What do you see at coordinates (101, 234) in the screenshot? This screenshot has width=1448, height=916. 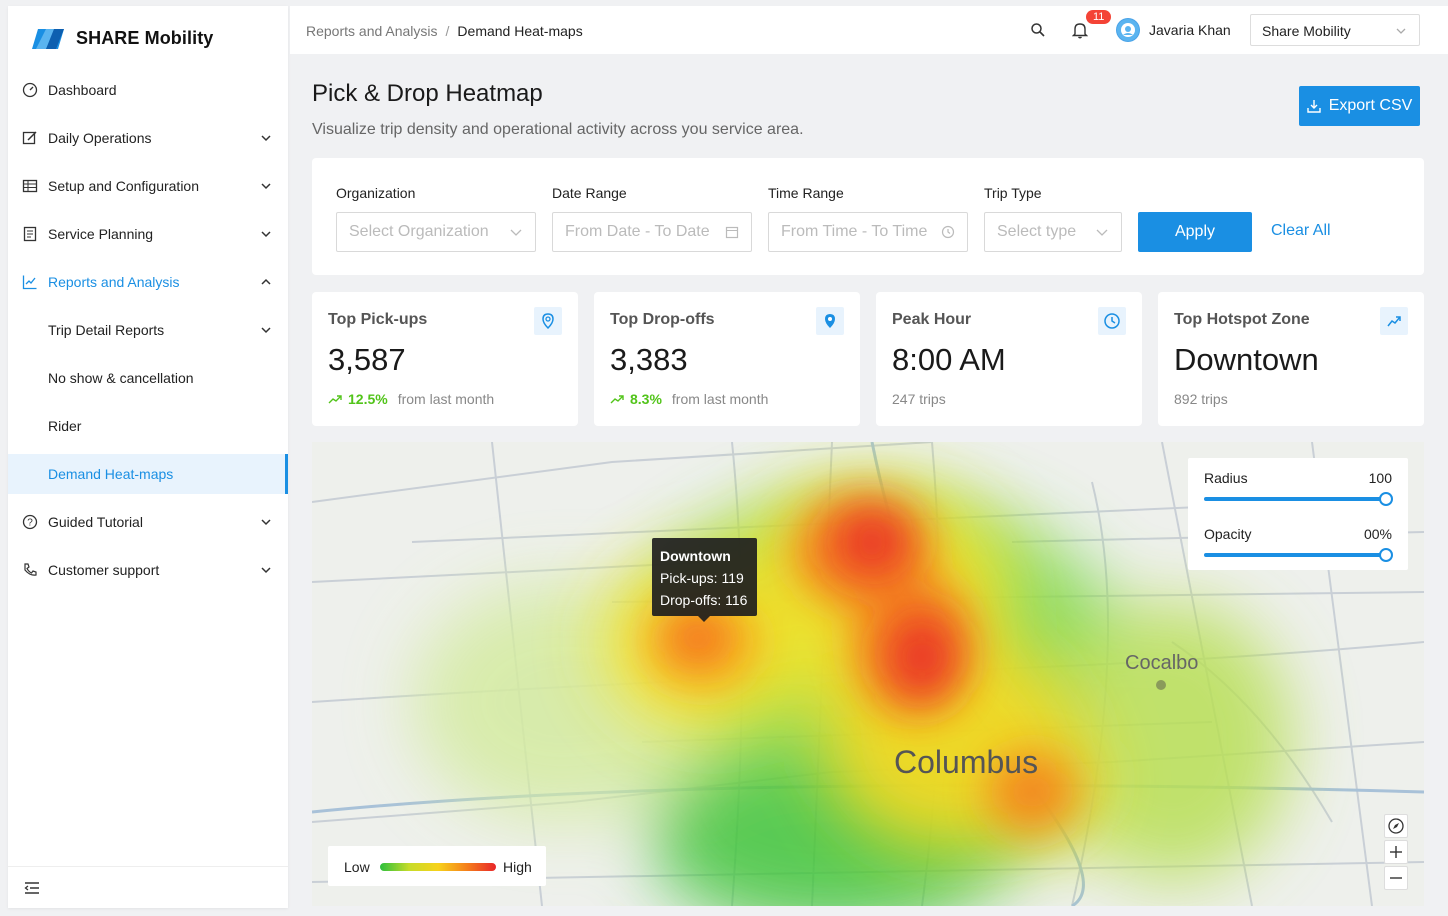 I see `sidebar-item-label: Service Planning` at bounding box center [101, 234].